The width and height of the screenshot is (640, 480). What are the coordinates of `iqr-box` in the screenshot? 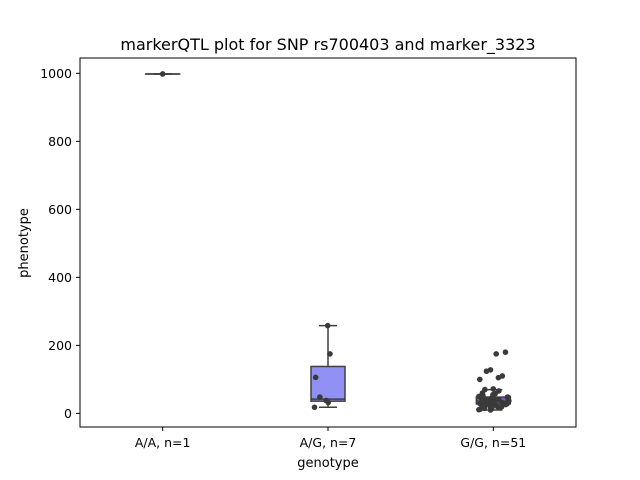 It's located at (328, 383).